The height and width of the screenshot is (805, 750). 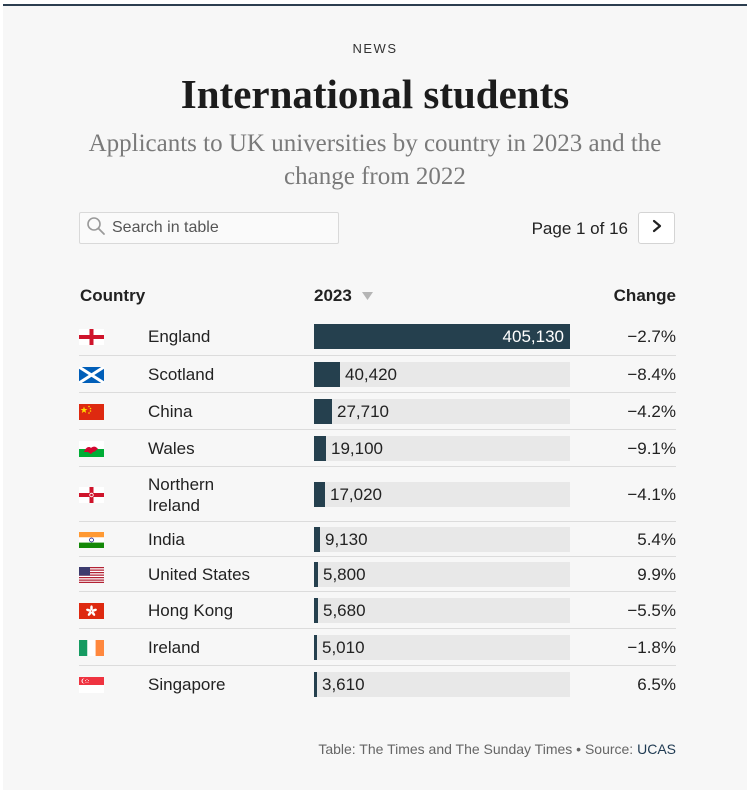 I want to click on bar-track: 40,420, so click(x=442, y=374).